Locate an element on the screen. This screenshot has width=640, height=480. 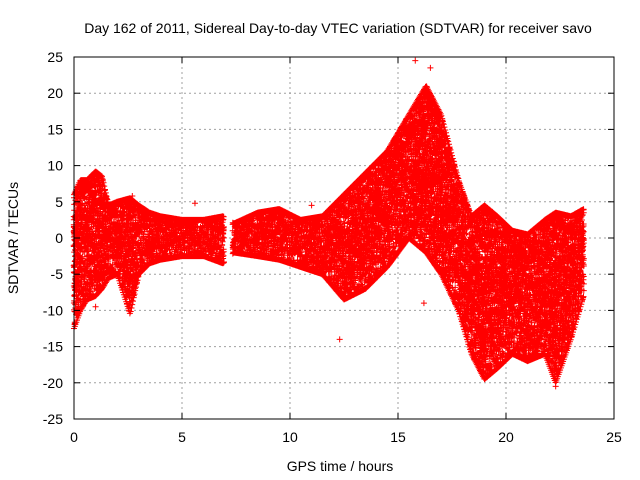
x-tick-label: 0 is located at coordinates (74, 437).